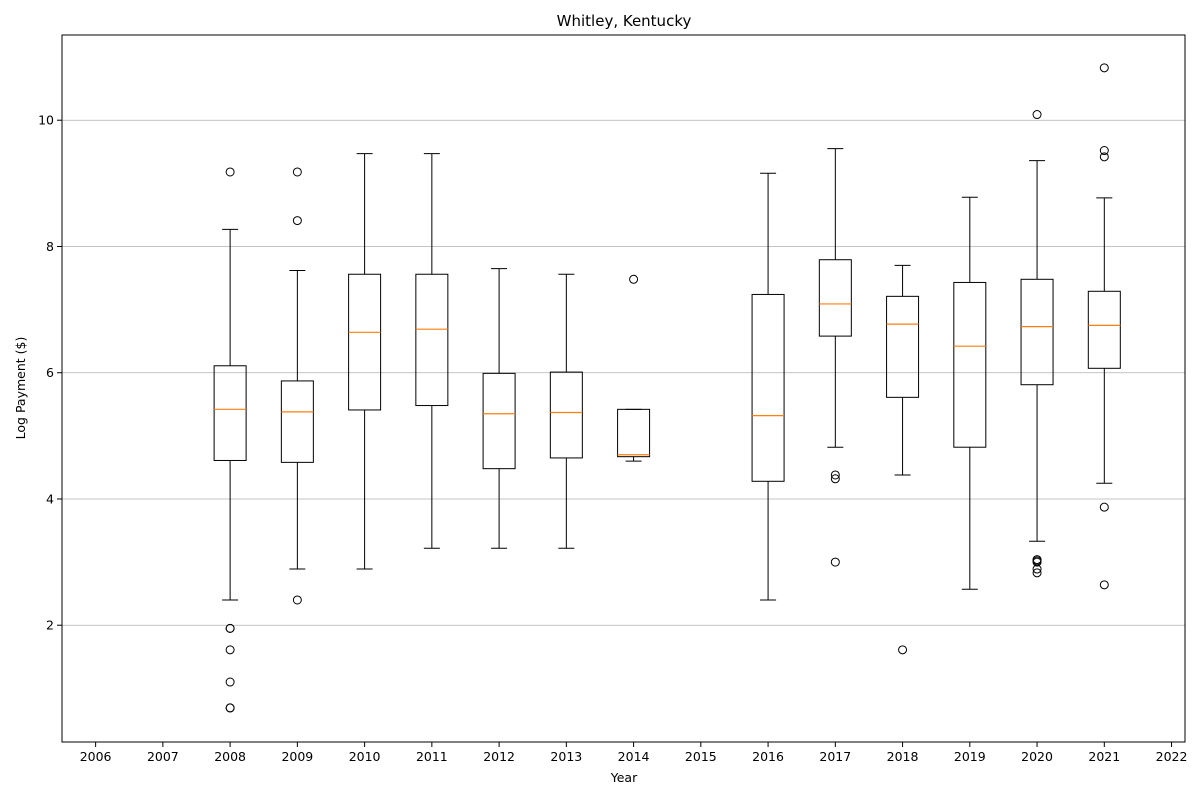 The height and width of the screenshot is (800, 1200). Describe the element at coordinates (499, 756) in the screenshot. I see `x-tick-label: 2012` at that location.